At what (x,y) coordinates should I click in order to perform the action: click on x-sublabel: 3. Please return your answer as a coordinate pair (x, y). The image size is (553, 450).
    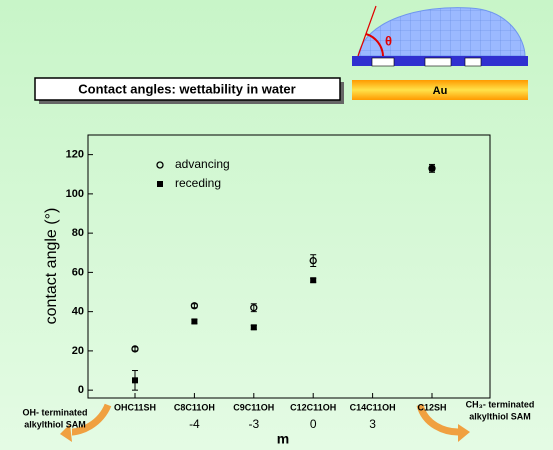
    Looking at the image, I should click on (372, 424).